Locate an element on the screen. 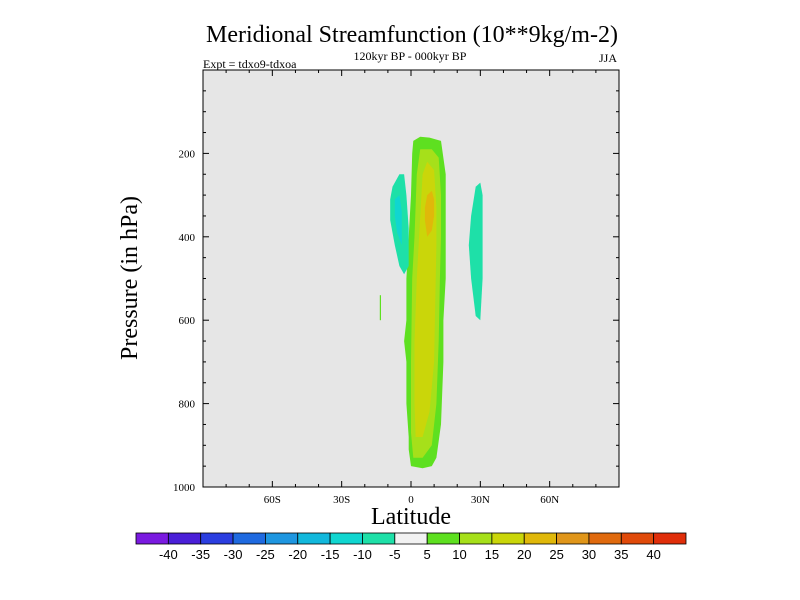  colorbar-label-12: 25 is located at coordinates (556, 554).